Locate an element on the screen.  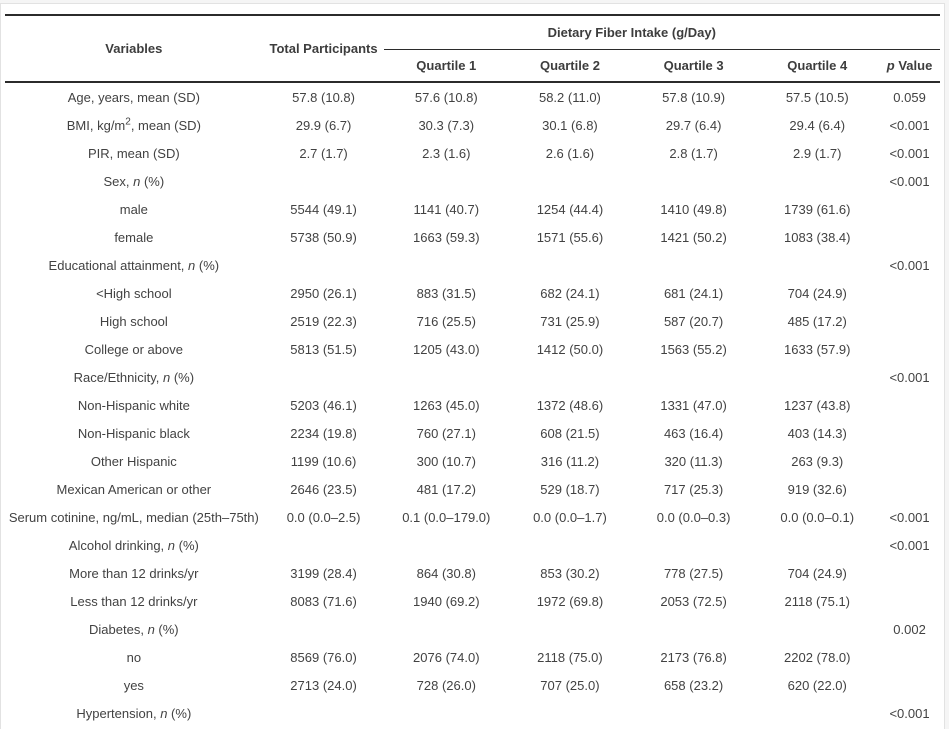
value-cell: 682 (24.1) is located at coordinates (570, 293).